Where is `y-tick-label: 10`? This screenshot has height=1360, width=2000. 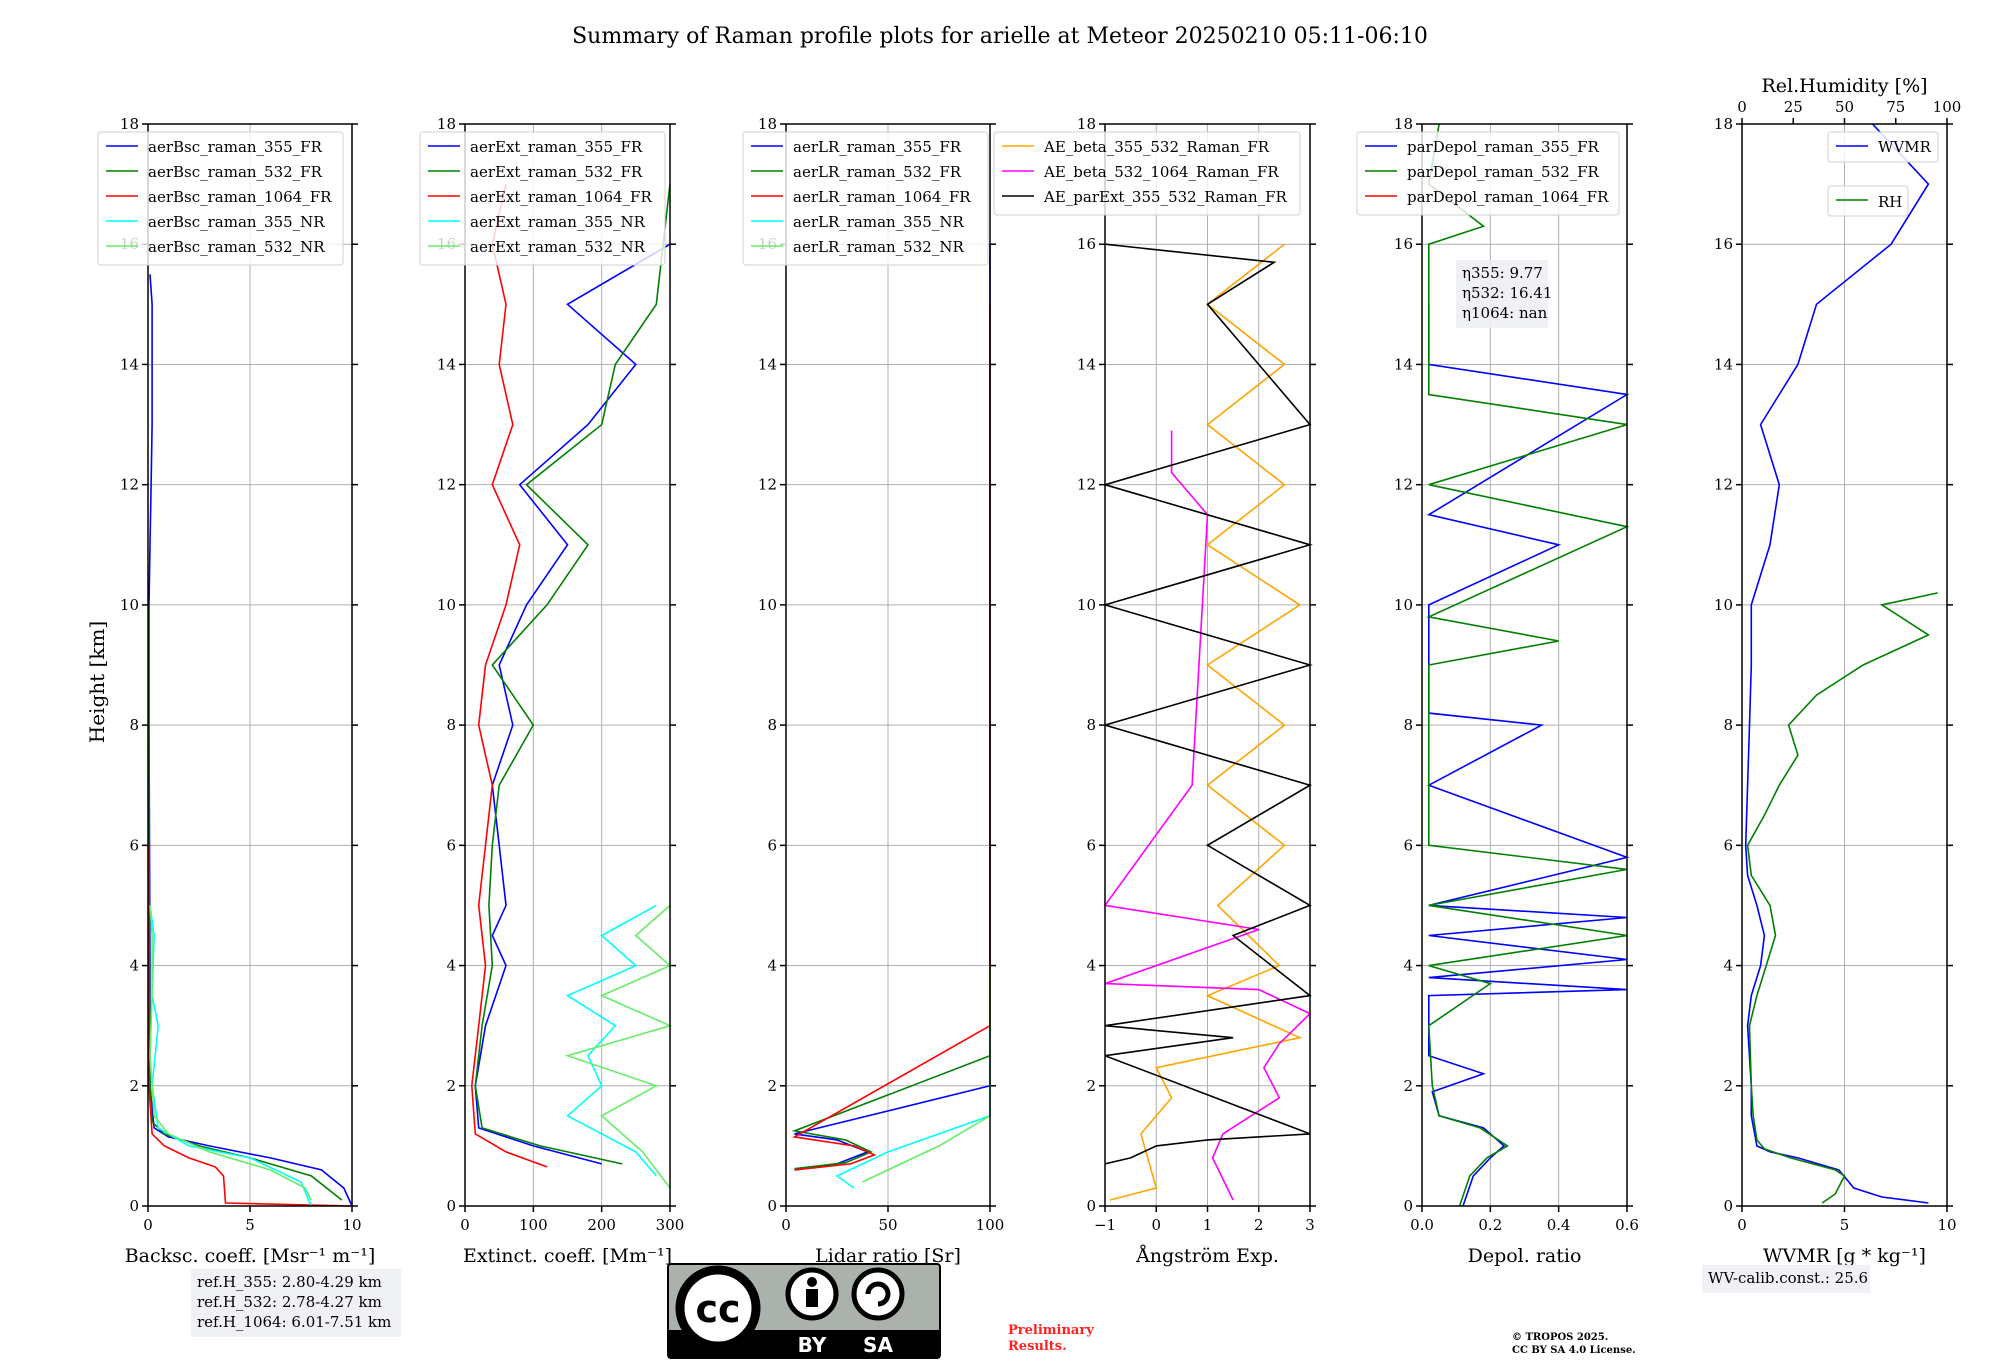
y-tick-label: 10 is located at coordinates (1723, 605).